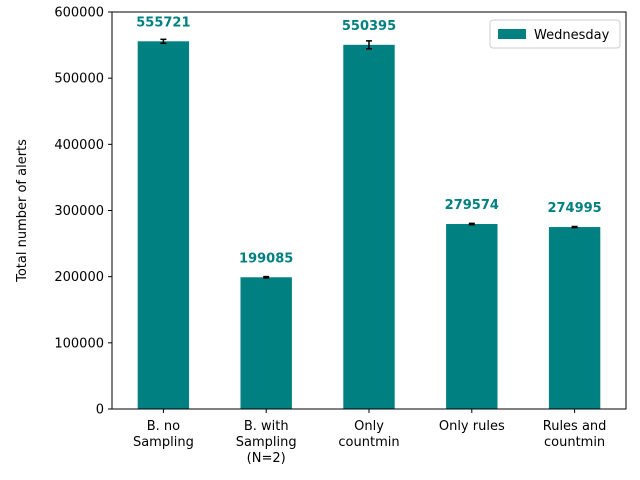 This screenshot has width=640, height=480. I want to click on legend-box, so click(555, 34).